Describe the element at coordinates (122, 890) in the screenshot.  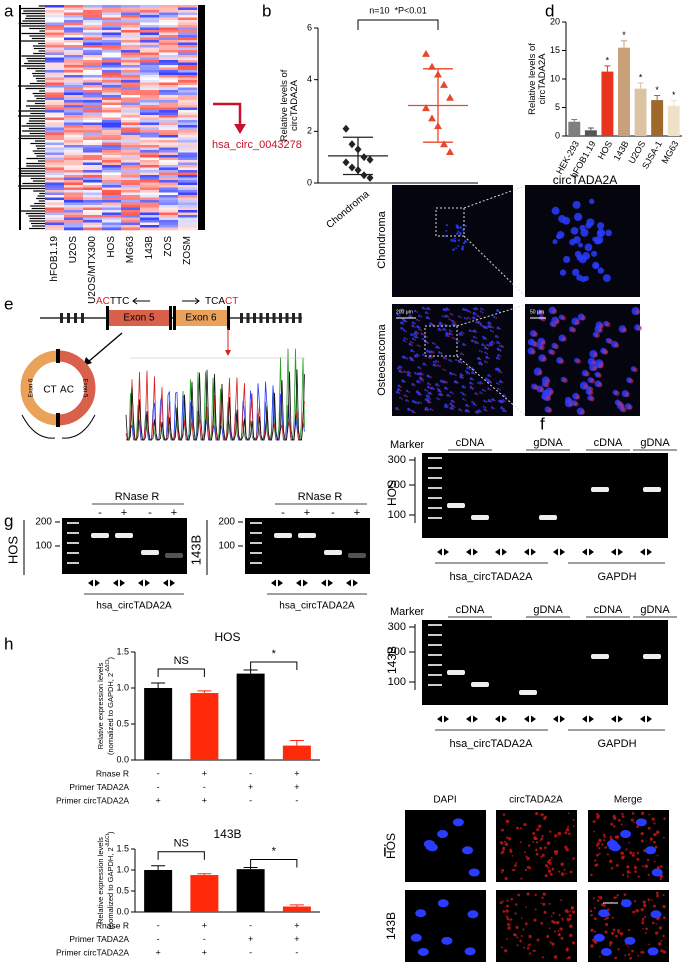
I see `y-tick-label: 0.5` at that location.